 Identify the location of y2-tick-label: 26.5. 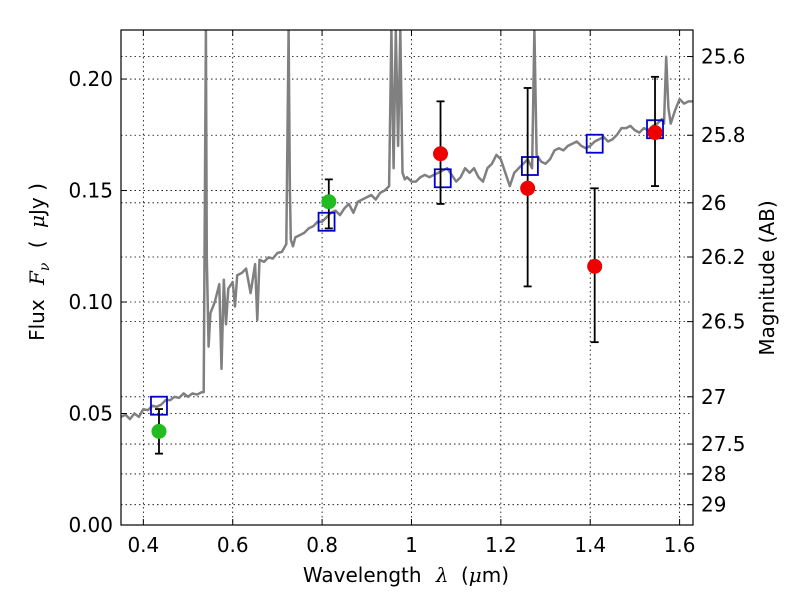
(723, 322).